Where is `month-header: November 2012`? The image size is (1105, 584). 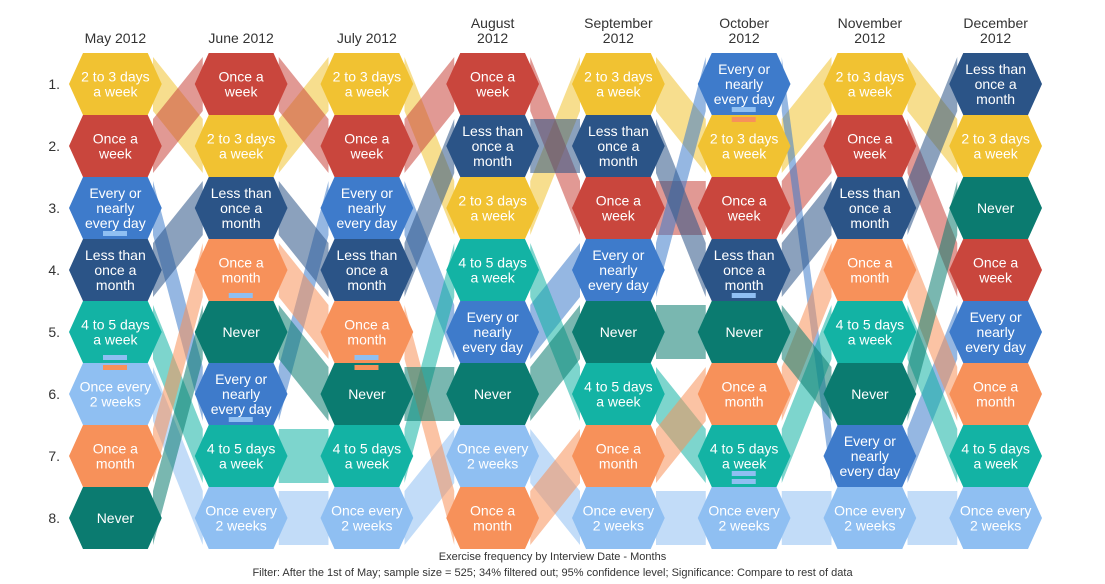
month-header: November 2012 is located at coordinates (870, 30).